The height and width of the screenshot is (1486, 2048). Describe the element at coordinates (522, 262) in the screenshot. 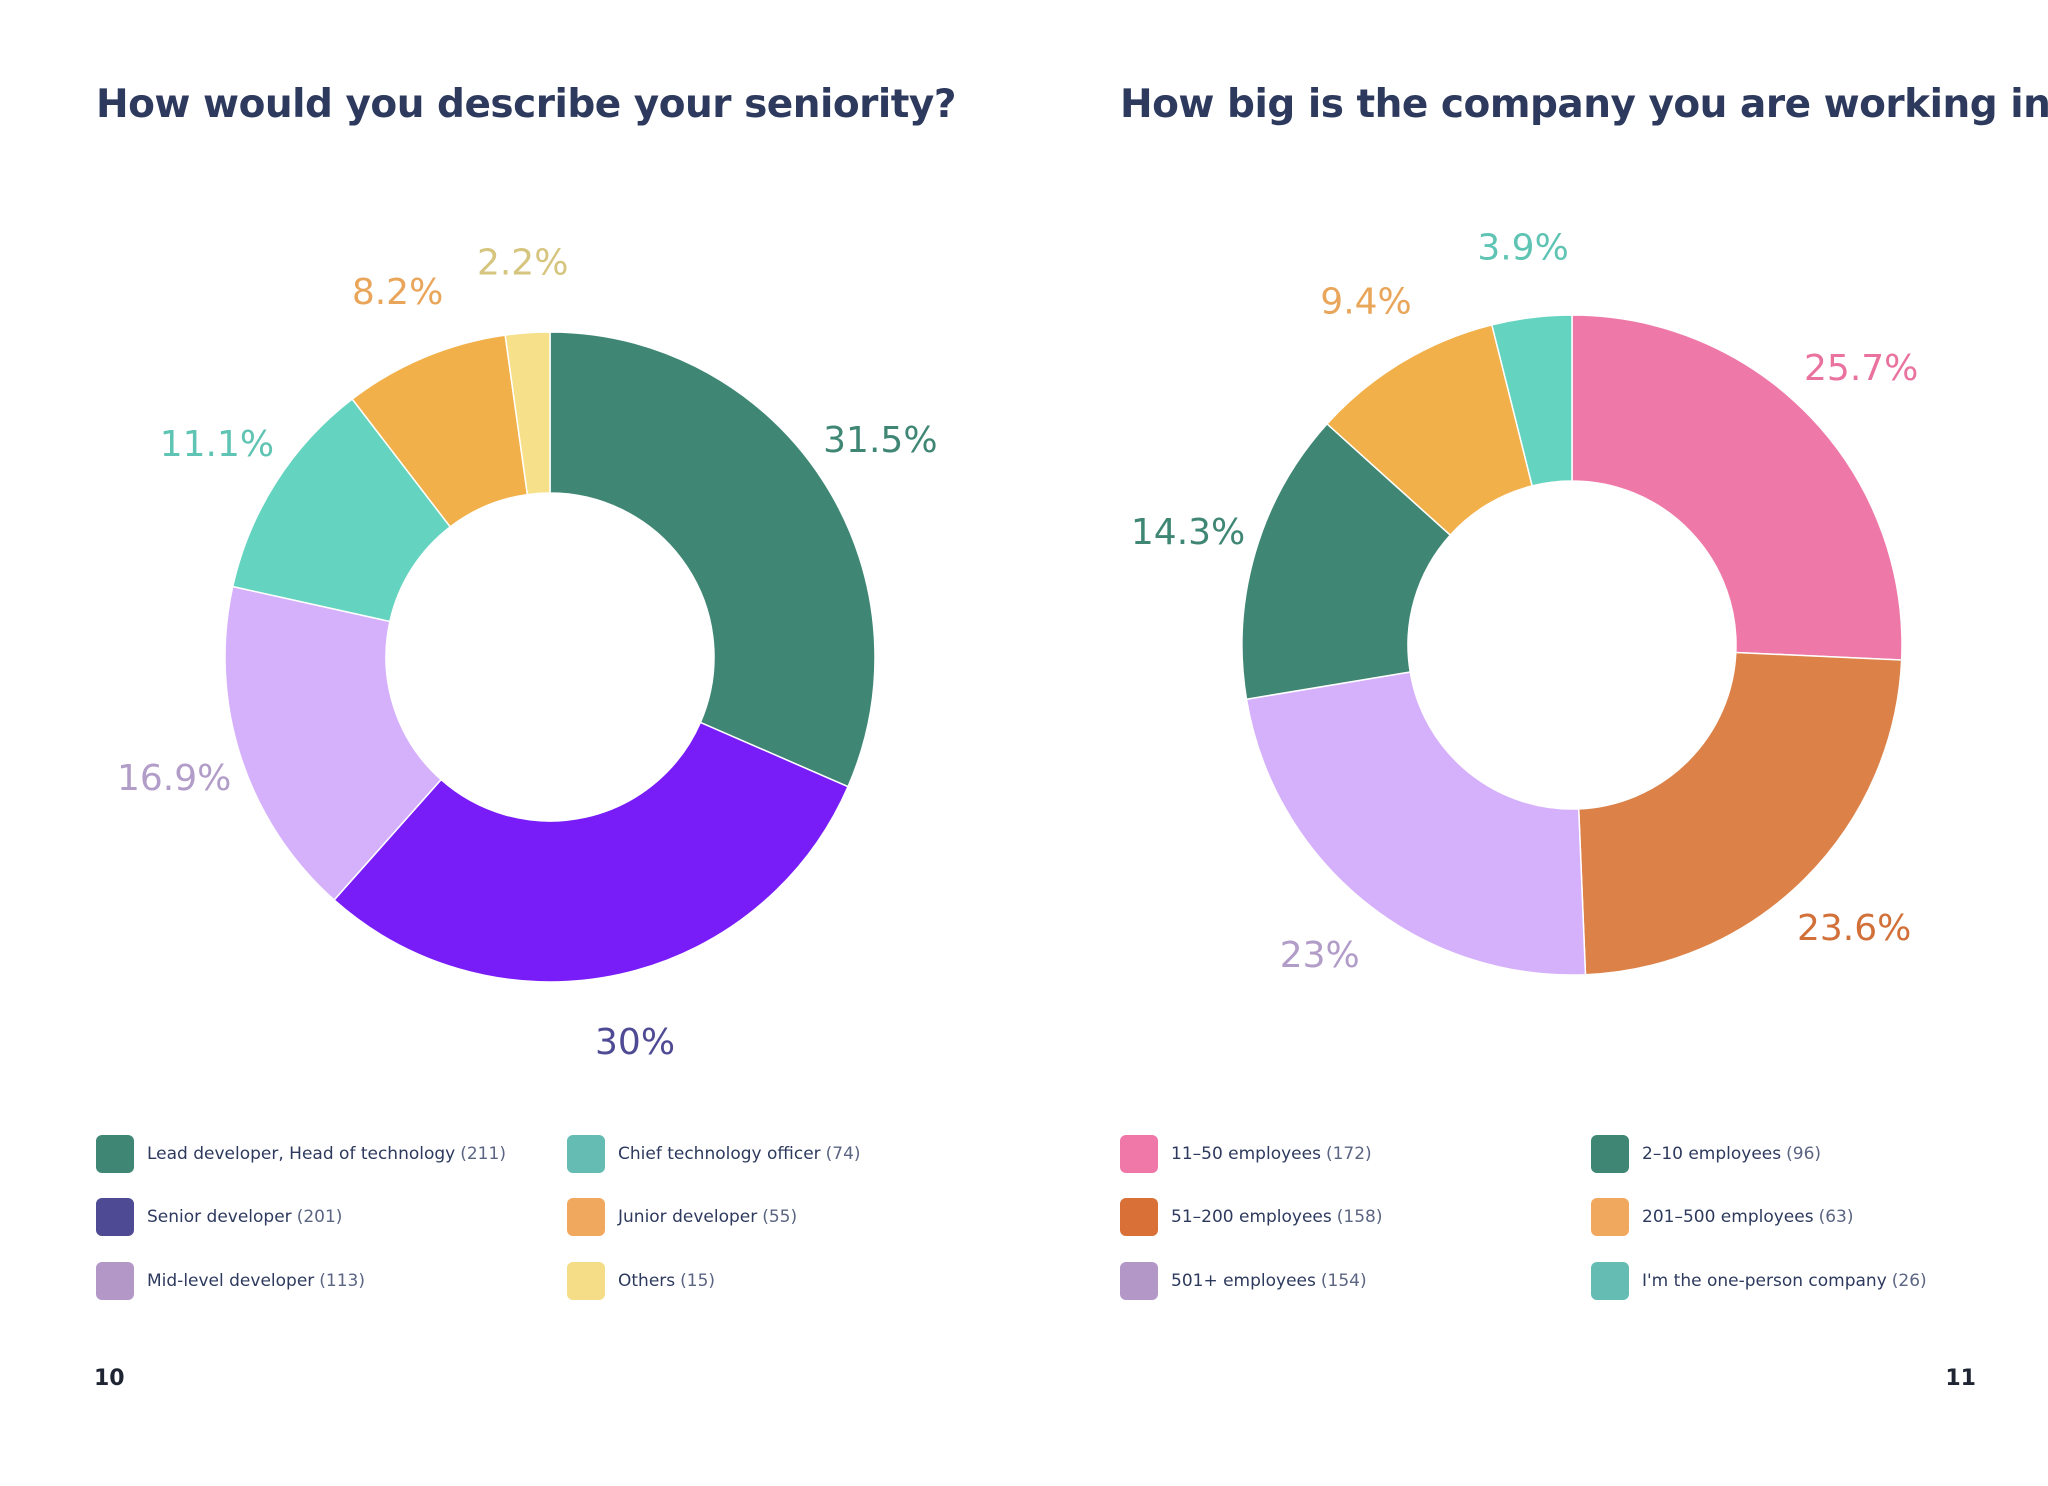

I see `slice-percent-label: 2.2%` at that location.